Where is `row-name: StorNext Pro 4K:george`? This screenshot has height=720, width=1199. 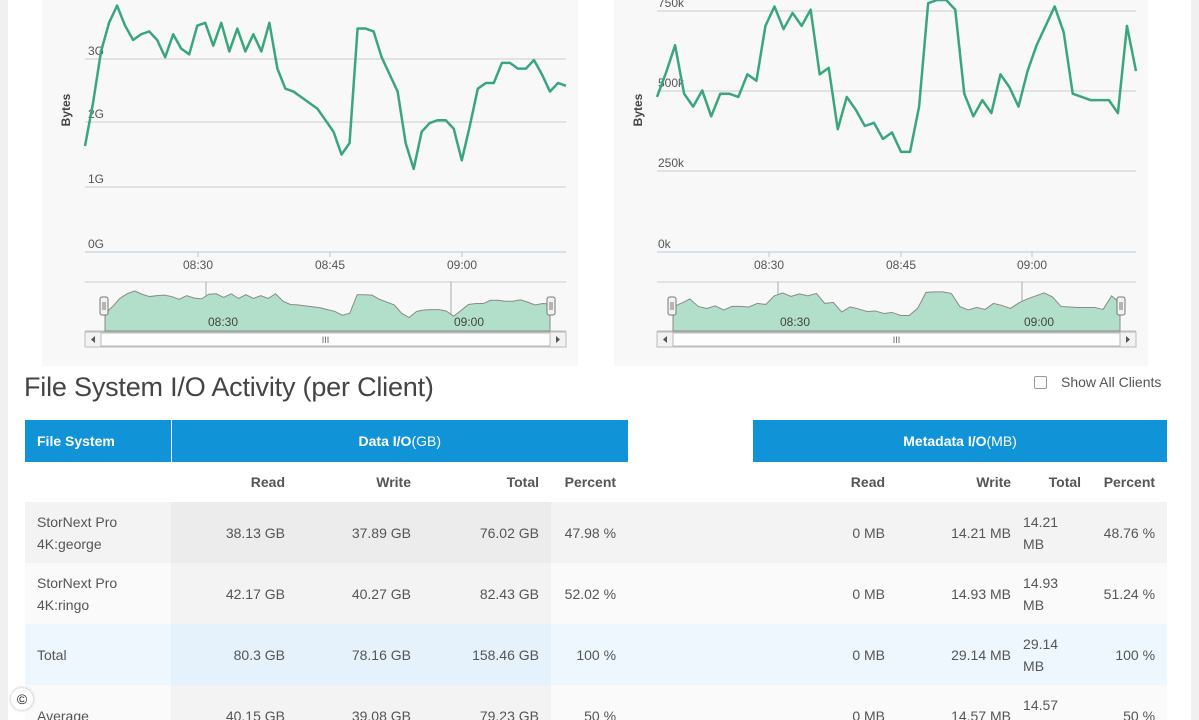 row-name: StorNext Pro 4K:george is located at coordinates (98, 532).